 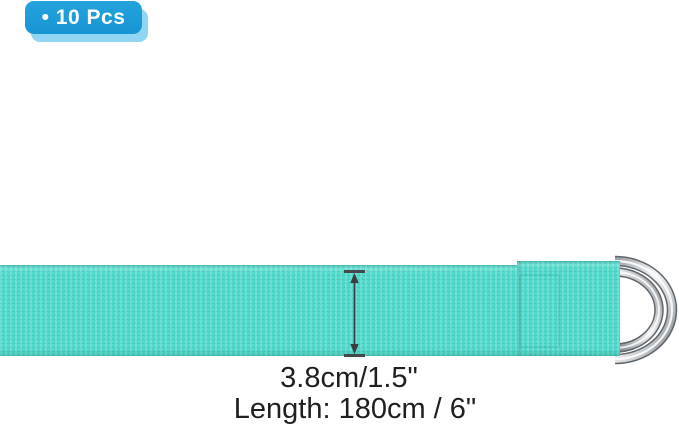 I want to click on width-label: 3.8cm/1.5", so click(x=349, y=378).